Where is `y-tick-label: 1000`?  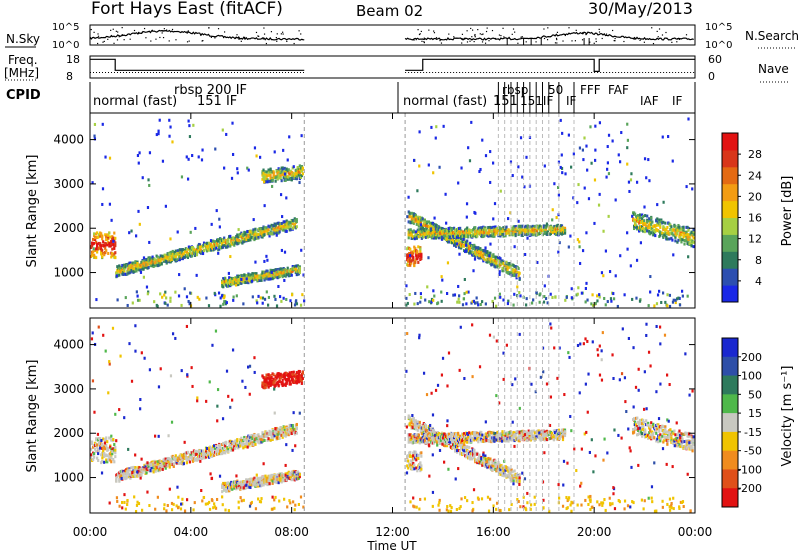
y-tick-label: 1000 is located at coordinates (68, 273).